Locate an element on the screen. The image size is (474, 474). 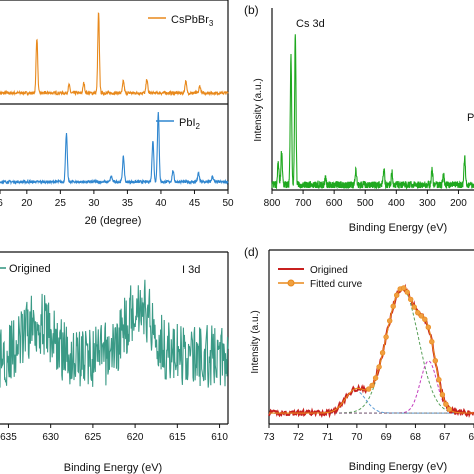
legend-pbi2: PbI2 is located at coordinates (178, 124).